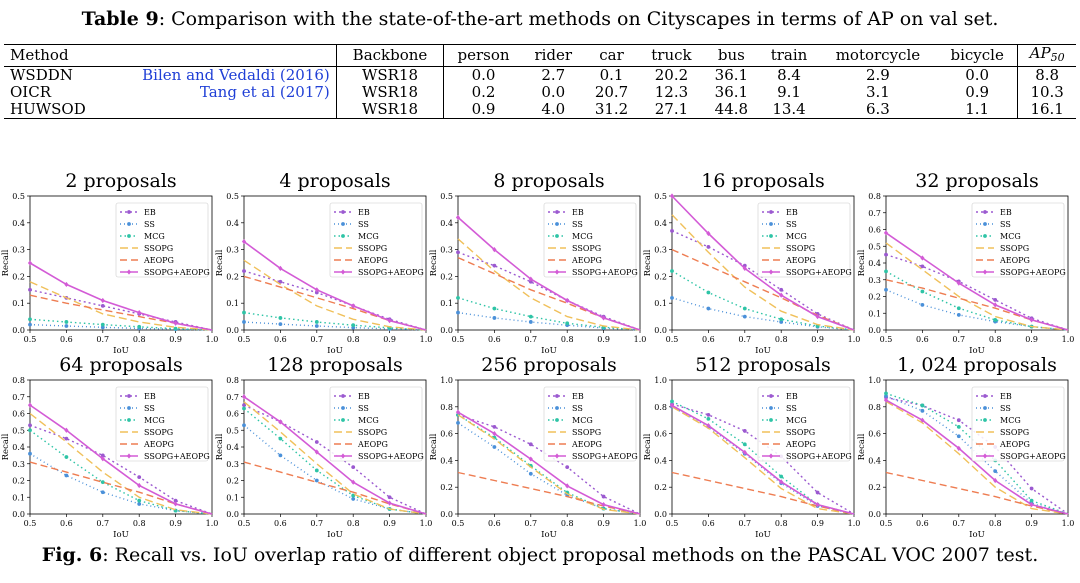 The width and height of the screenshot is (1080, 583). What do you see at coordinates (334, 181) in the screenshot?
I see `chart-title: 4 proposals` at bounding box center [334, 181].